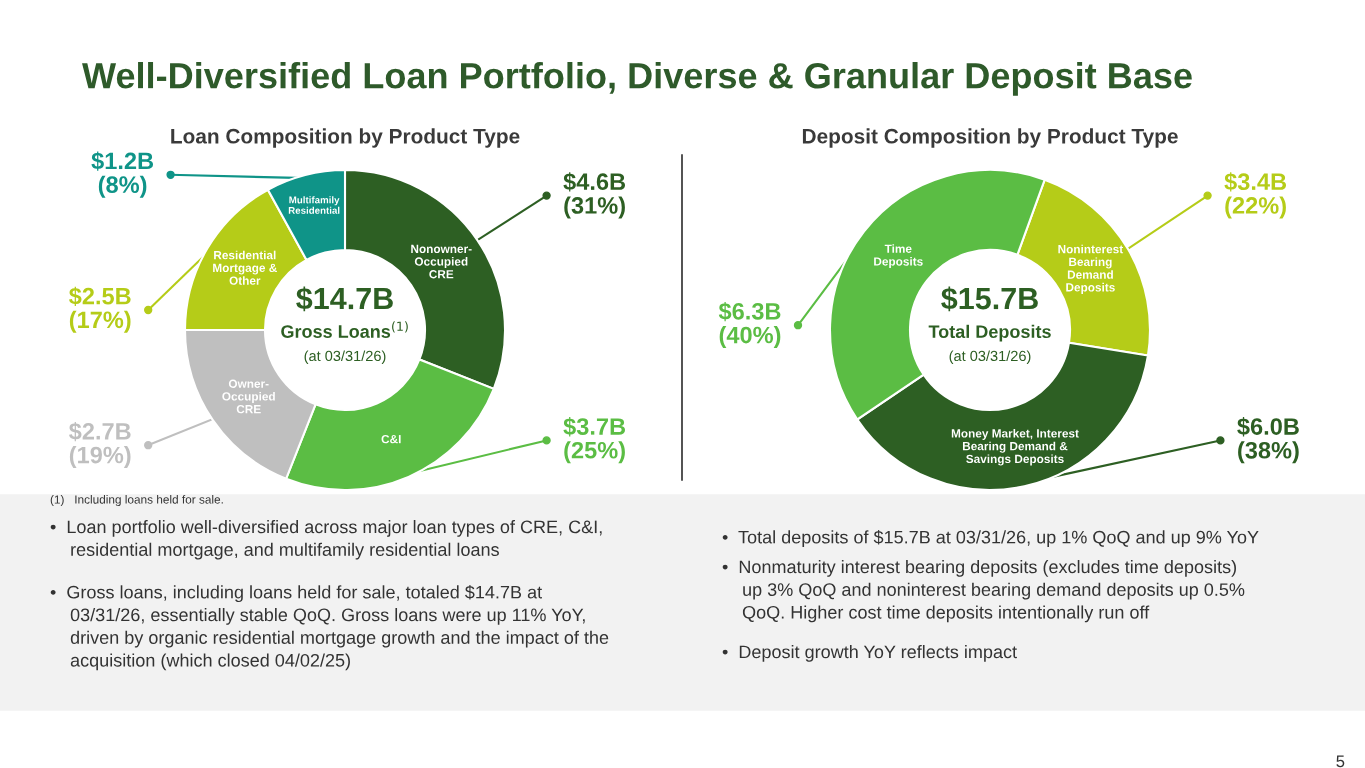  What do you see at coordinates (122, 174) in the screenshot?
I see `data-label: $1.2B (8%)` at bounding box center [122, 174].